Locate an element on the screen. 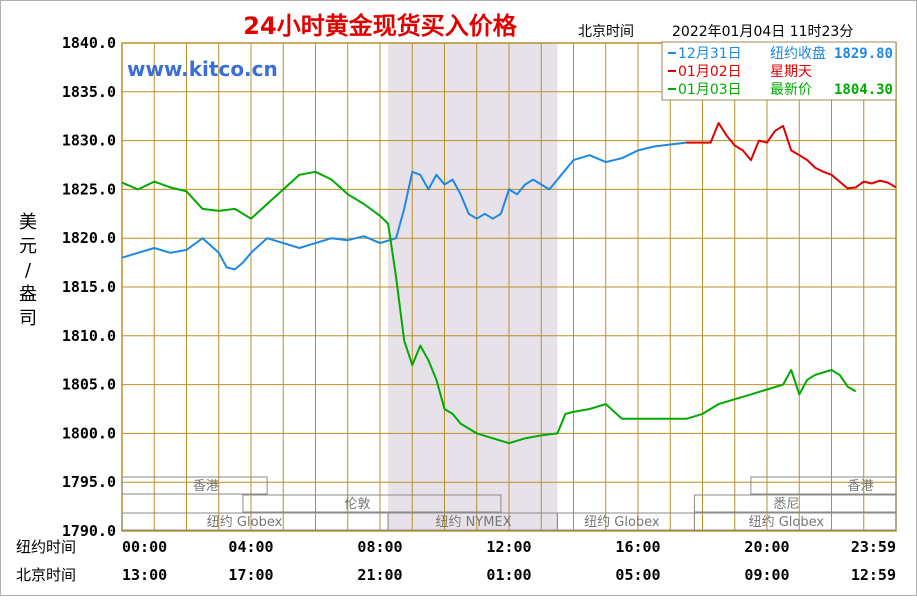 The image size is (917, 600). legend-entry-note: 星期天 is located at coordinates (791, 72).